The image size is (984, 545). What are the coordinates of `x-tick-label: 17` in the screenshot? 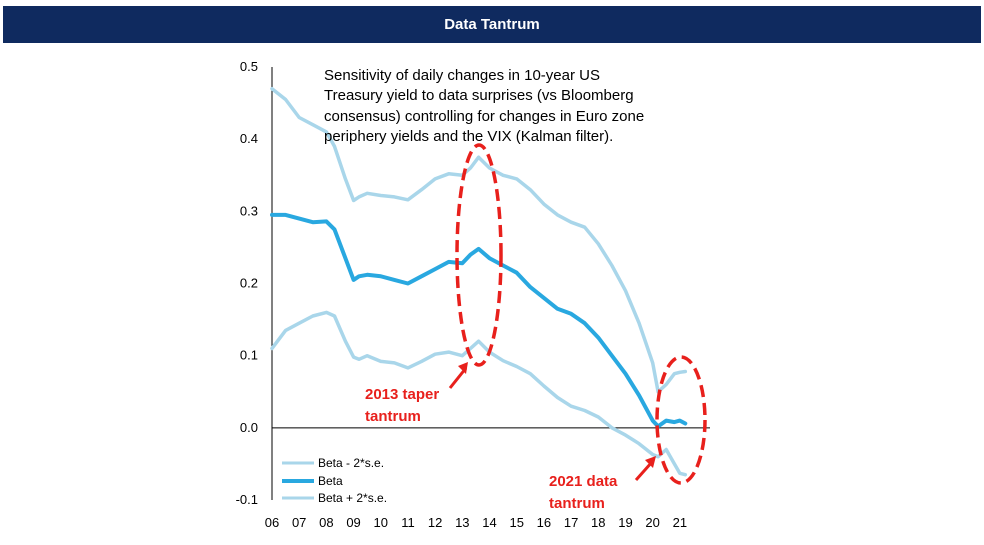 It's located at (571, 522).